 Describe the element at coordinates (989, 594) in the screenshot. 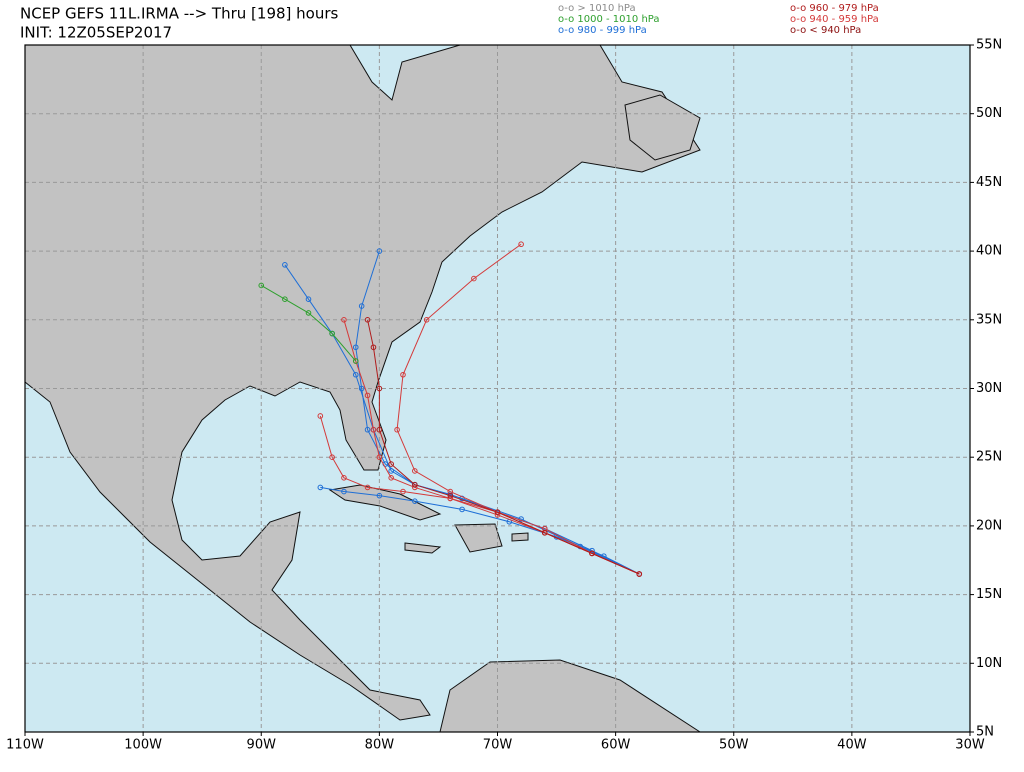

I see `y-tick-label: 15N` at that location.